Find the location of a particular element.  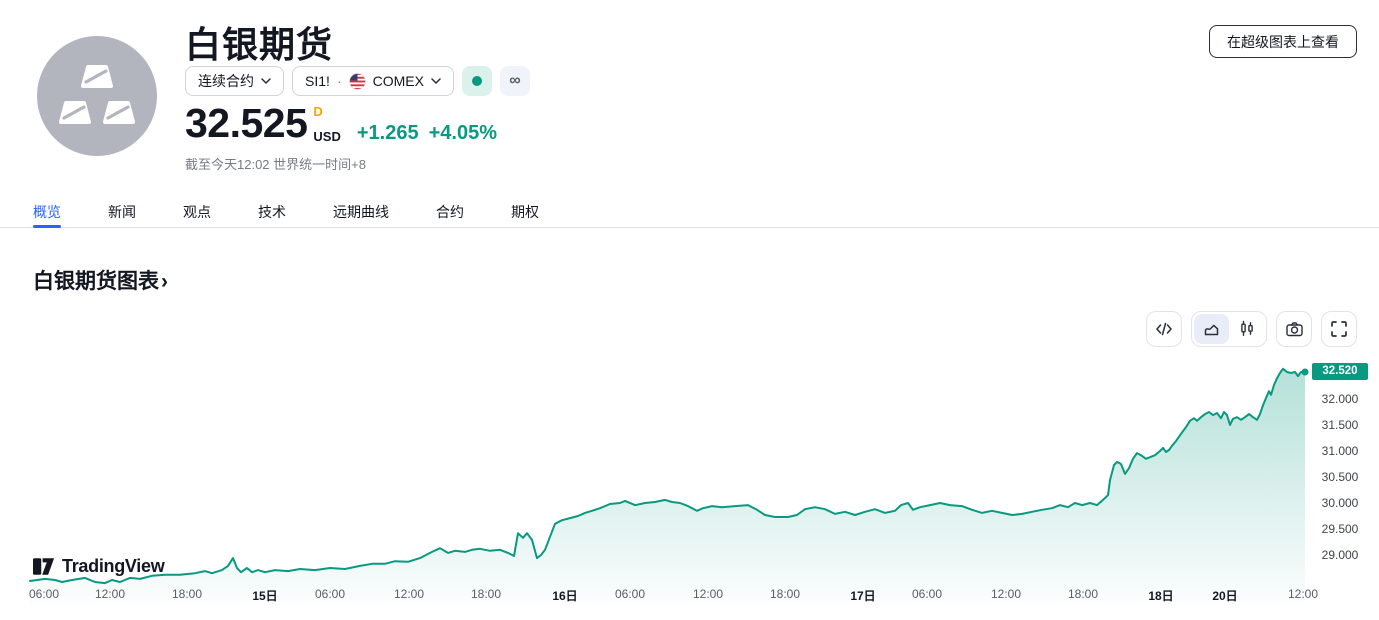

tab-概览: 概览 is located at coordinates (47, 212).